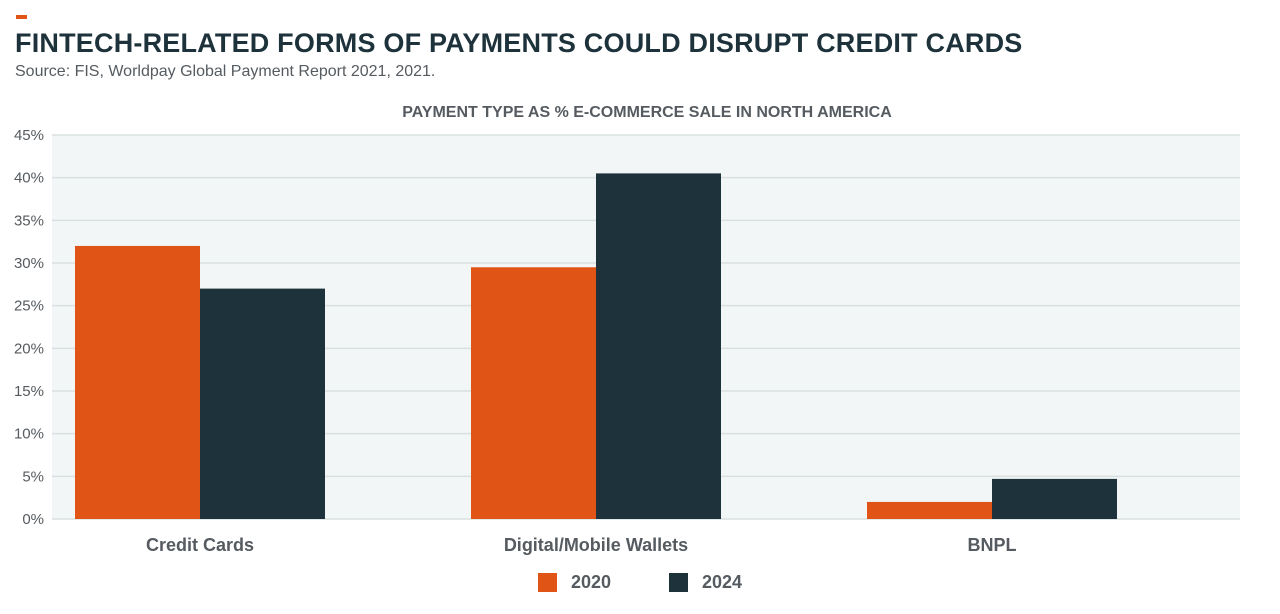 Image resolution: width=1280 pixels, height=614 pixels. I want to click on x-axis: Credit Cards Digital/Mobile Wallets BNPL, so click(581, 545).